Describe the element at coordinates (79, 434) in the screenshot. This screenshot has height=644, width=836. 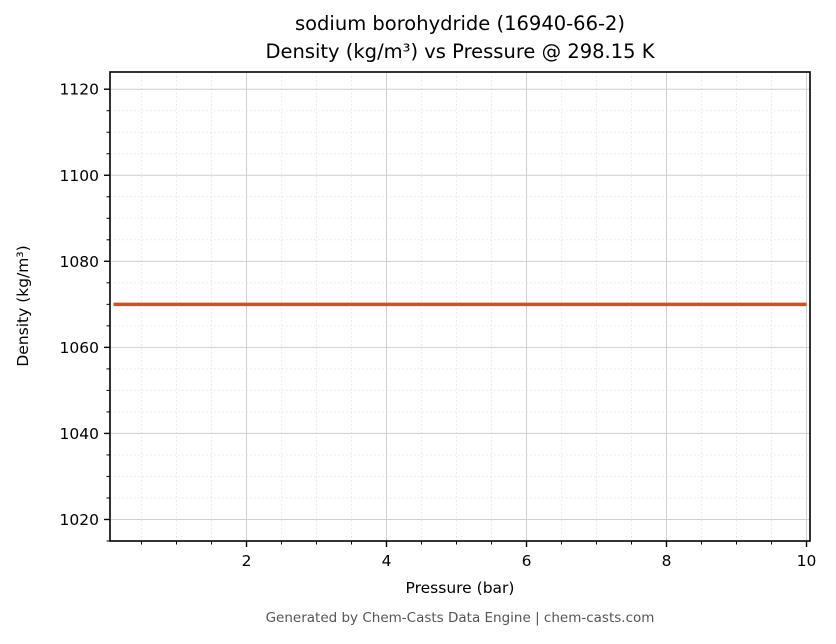
I see `y-tick-label: 1040` at that location.